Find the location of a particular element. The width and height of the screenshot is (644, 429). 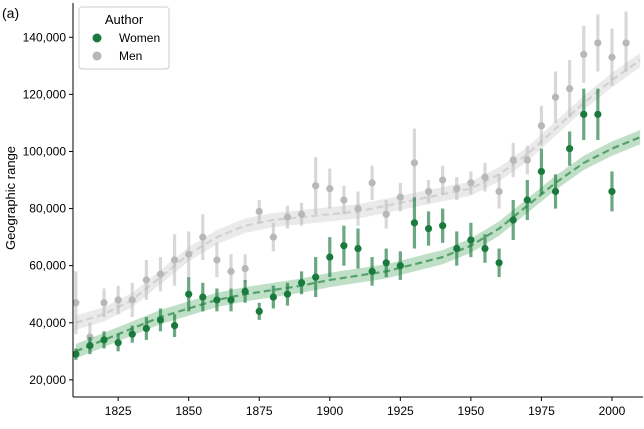

y-tick-label: 80,000 is located at coordinates (47, 209).